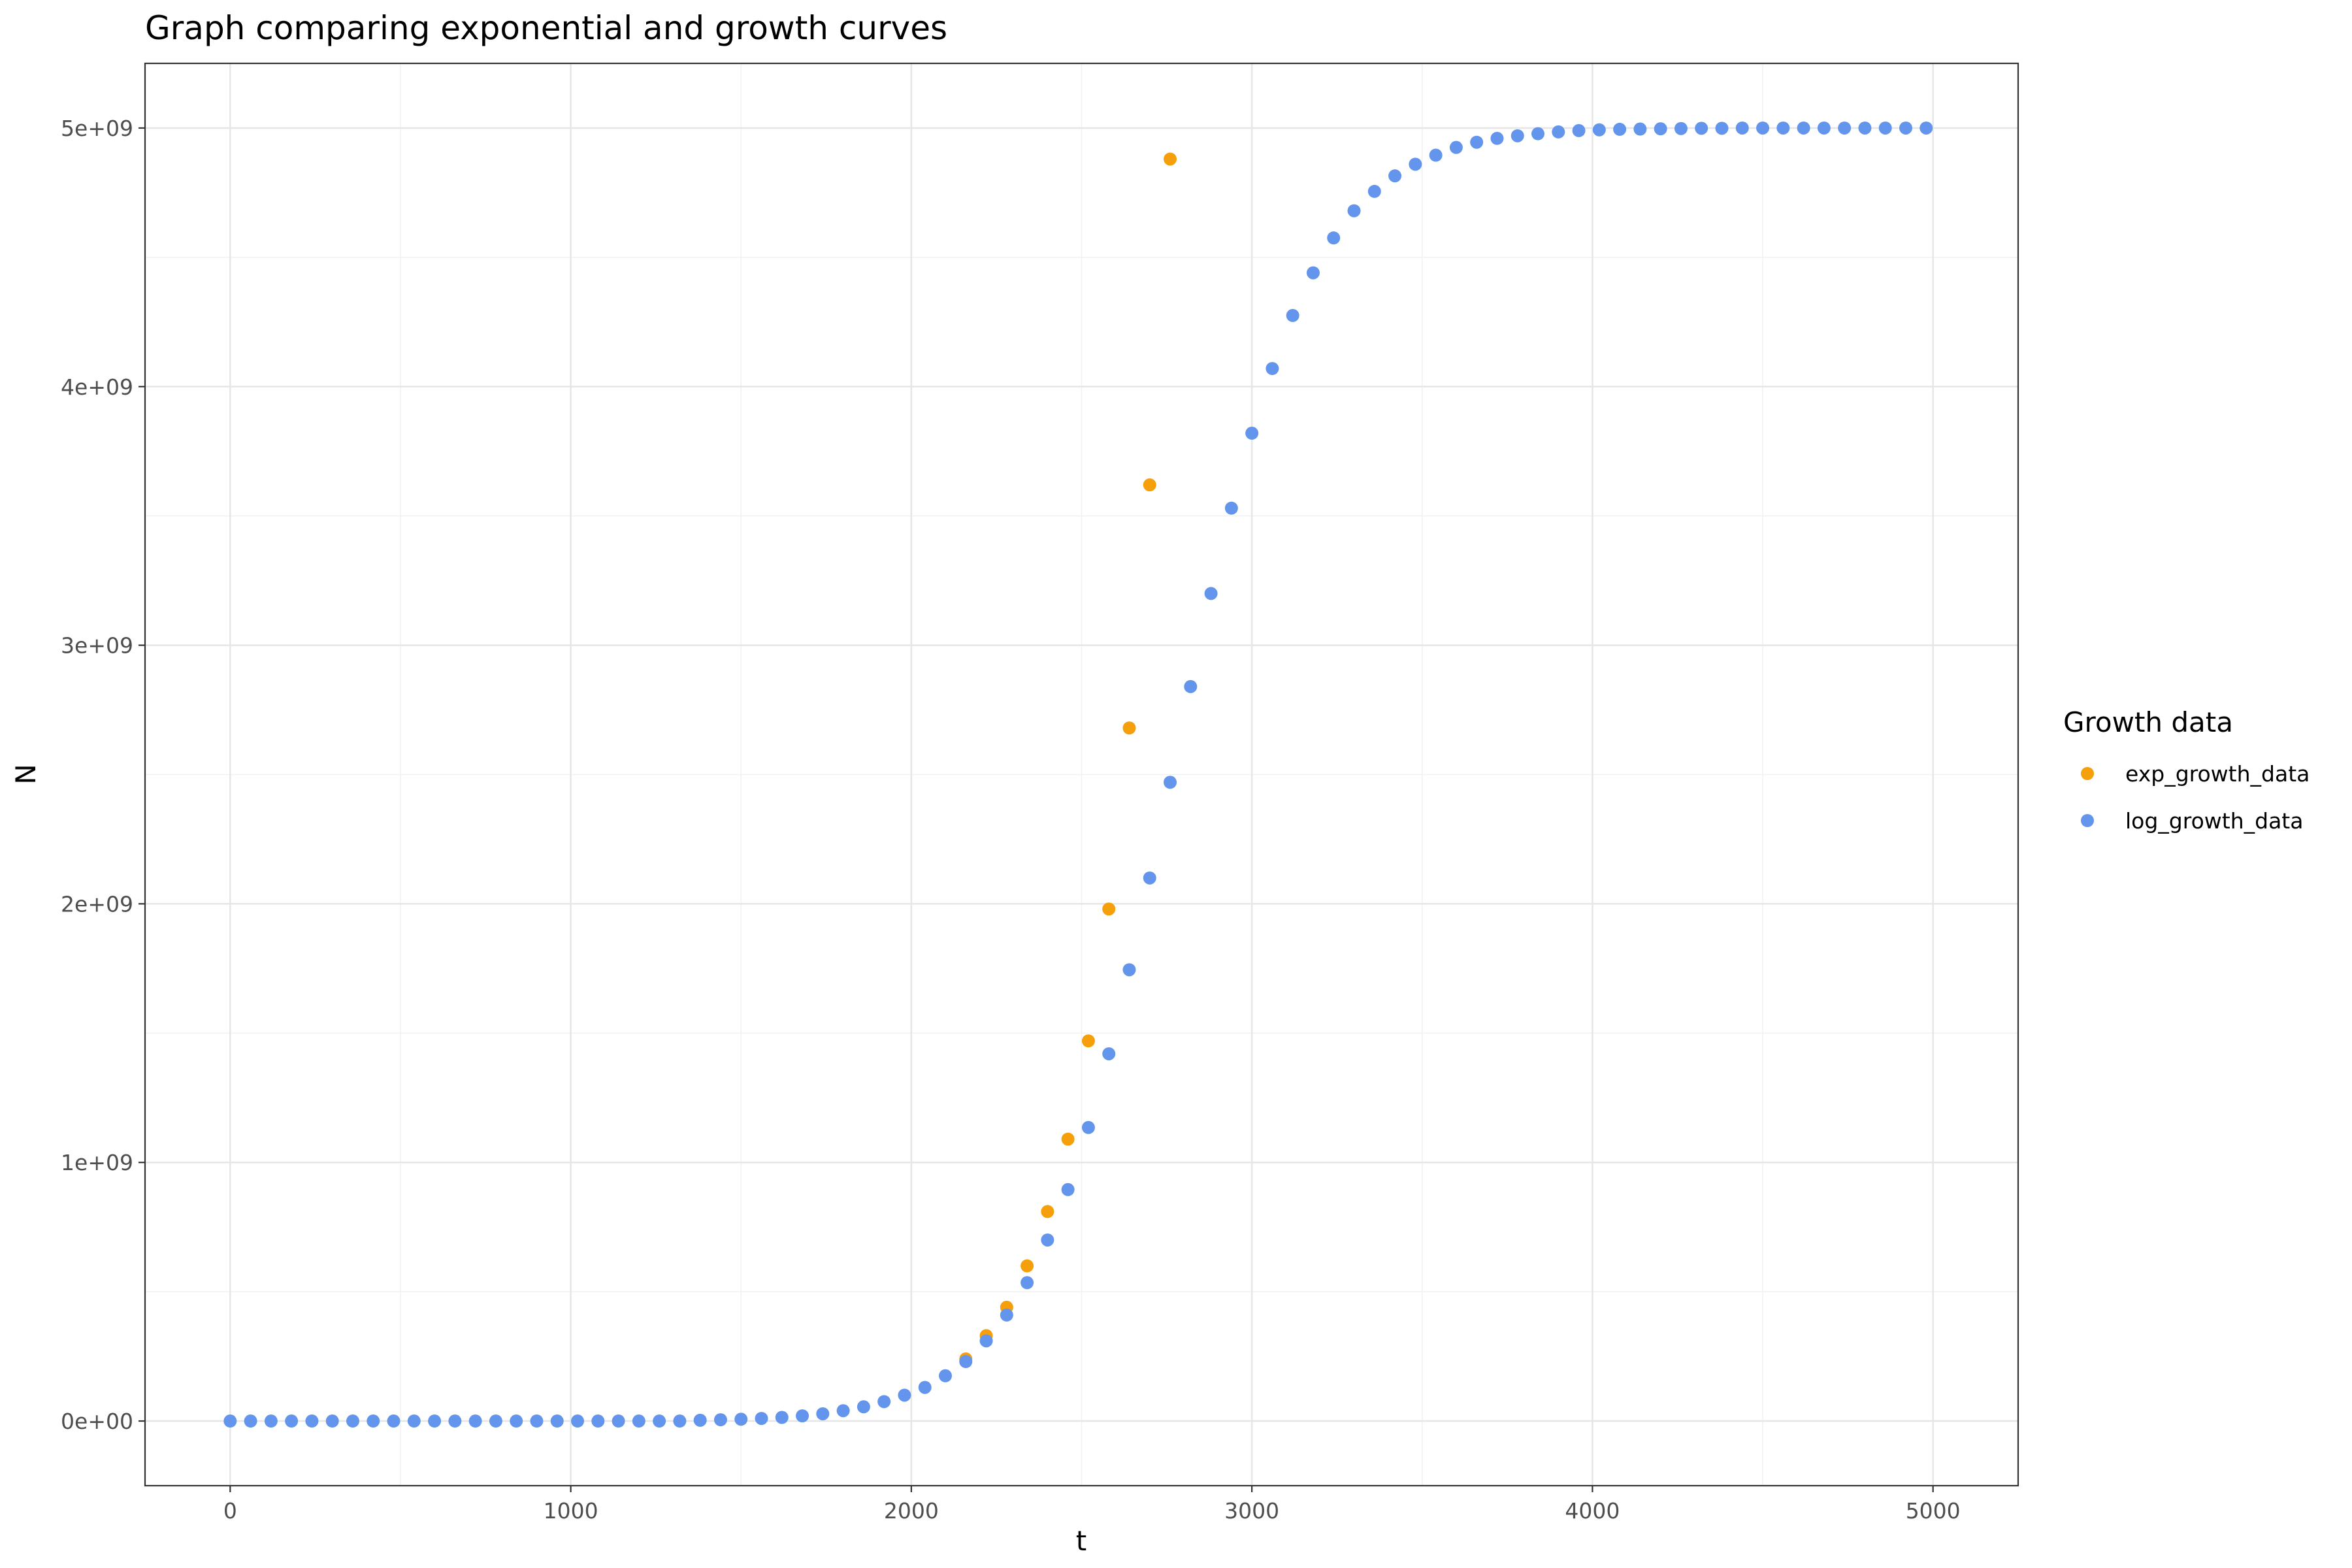 The width and height of the screenshot is (2352, 1568). Describe the element at coordinates (97, 1162) in the screenshot. I see `y-tick-label: 1e+09` at that location.